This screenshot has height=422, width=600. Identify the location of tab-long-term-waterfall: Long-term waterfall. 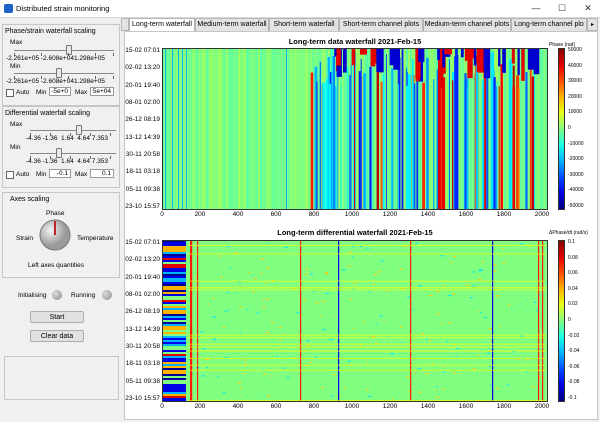
(162, 25).